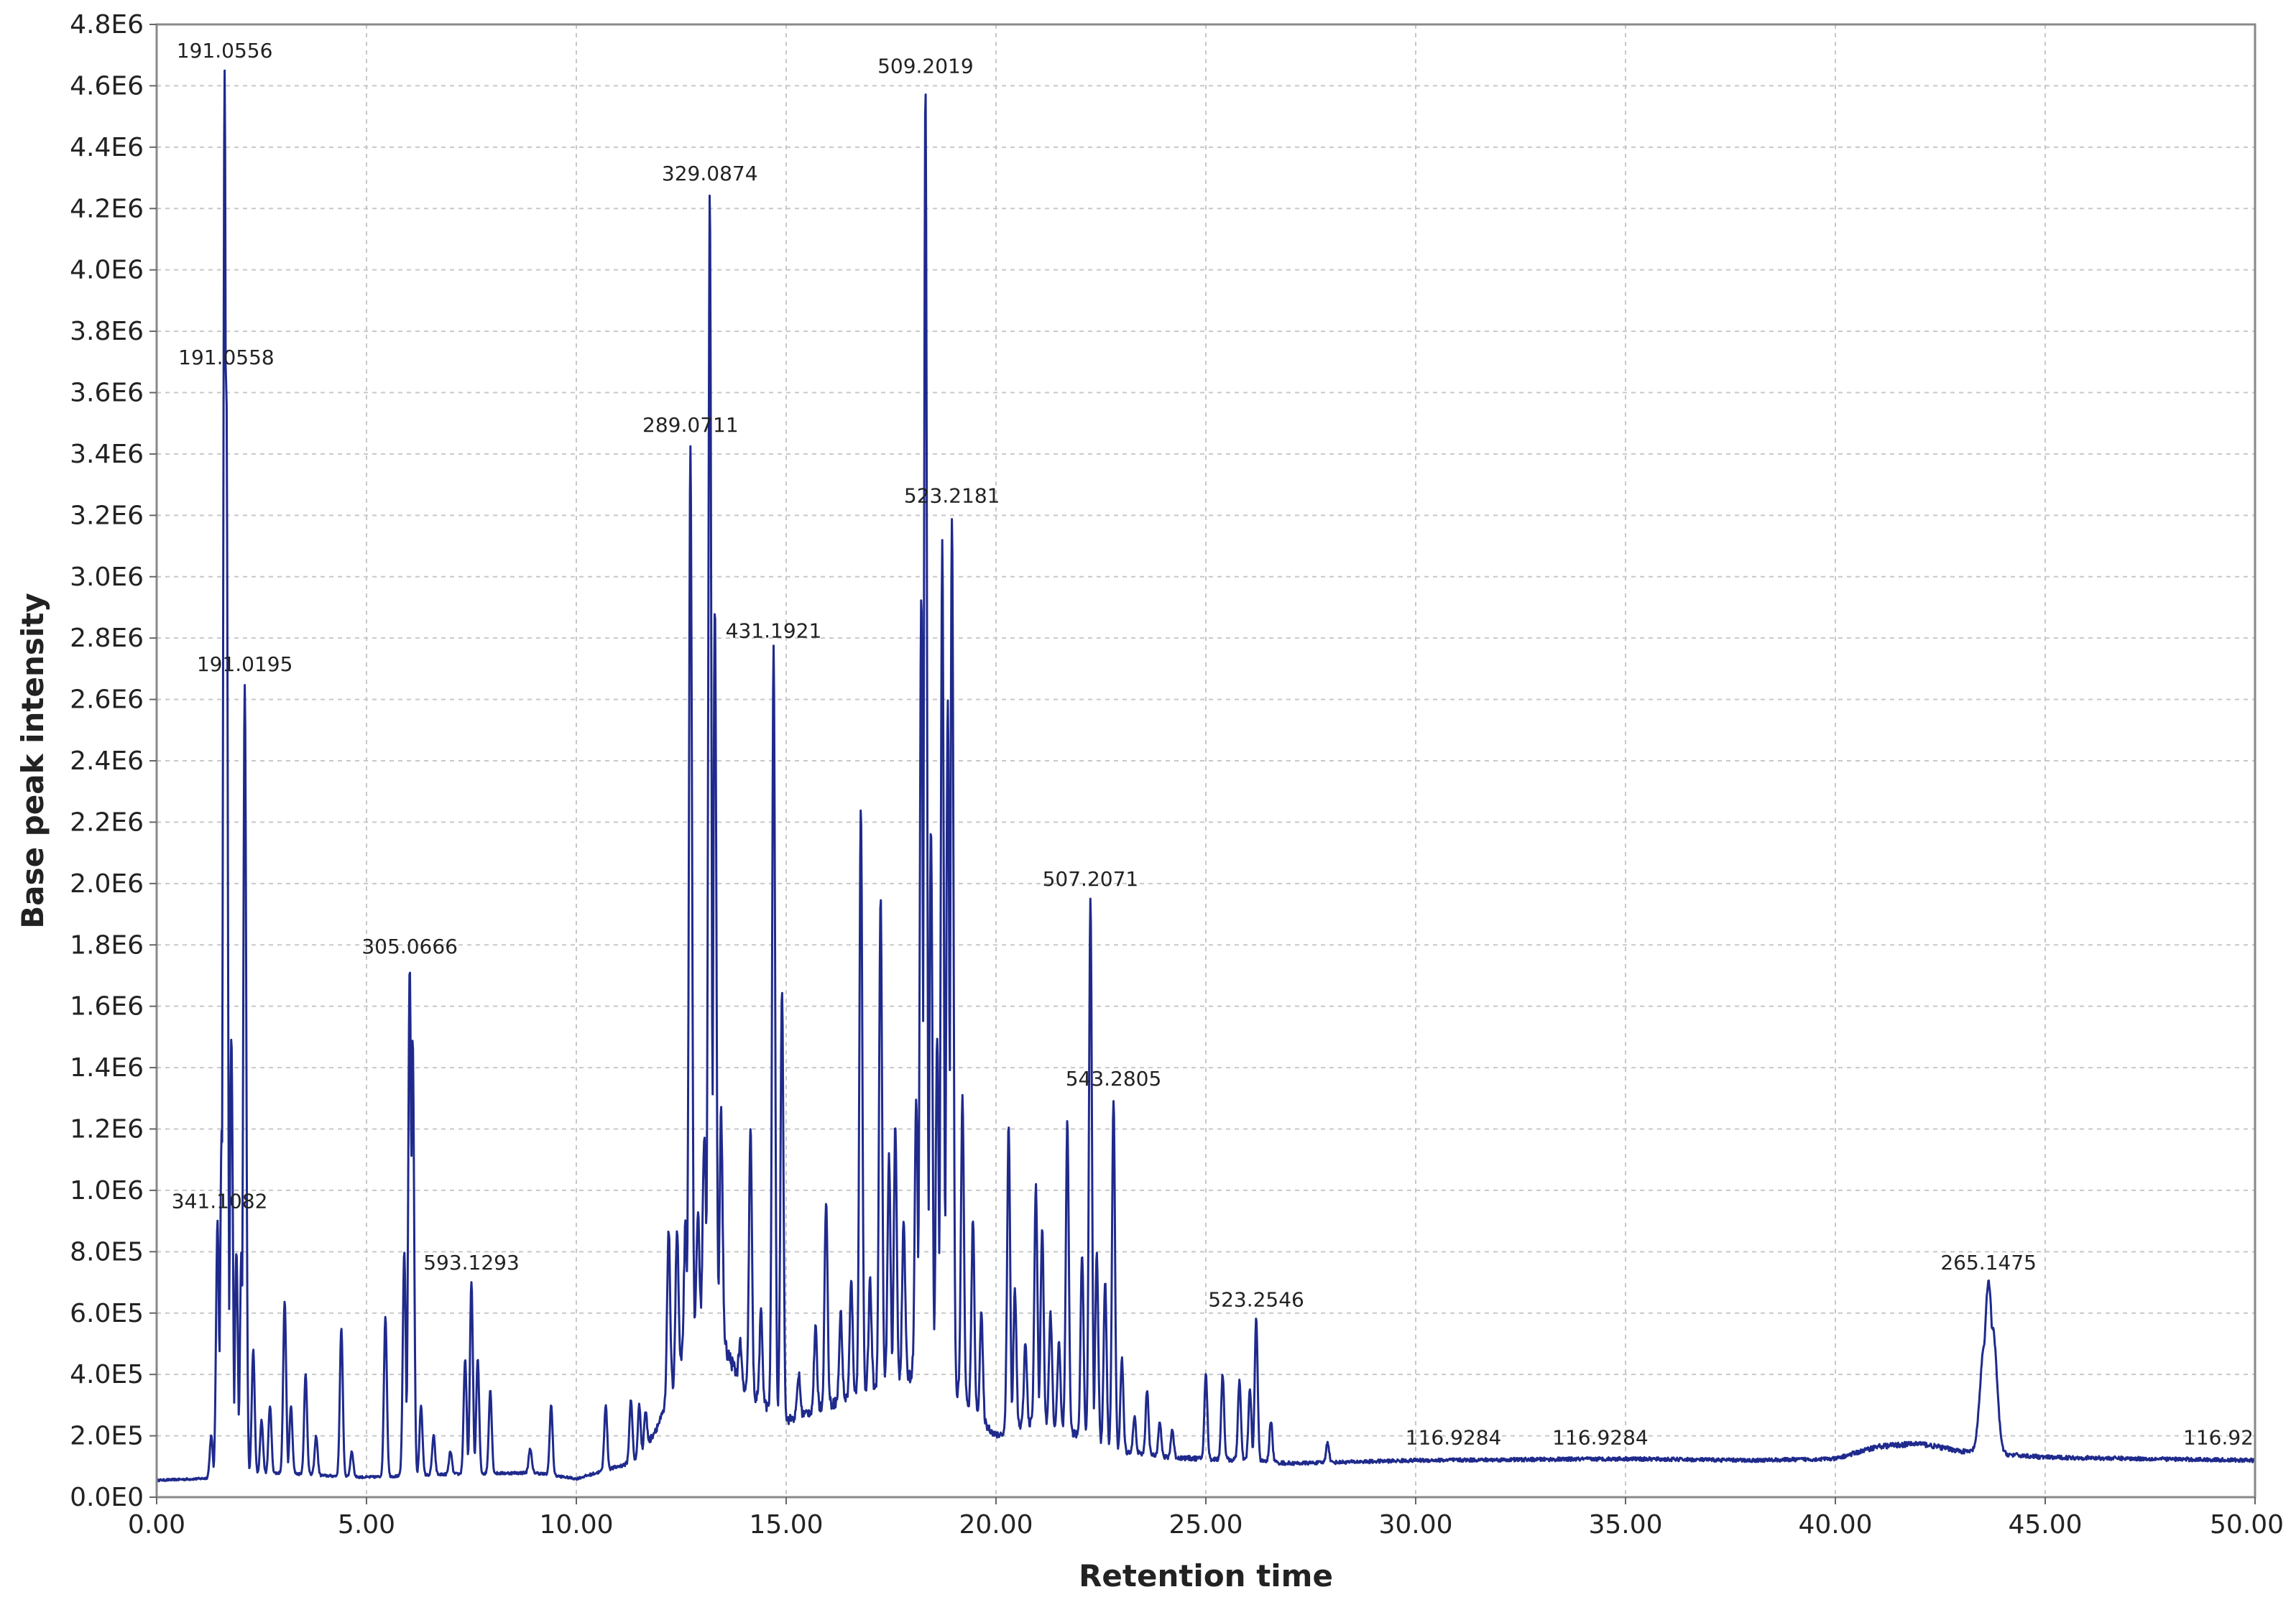 Image resolution: width=2296 pixels, height=1615 pixels. What do you see at coordinates (107, 822) in the screenshot?
I see `y-tick-label: 2.2E6` at bounding box center [107, 822].